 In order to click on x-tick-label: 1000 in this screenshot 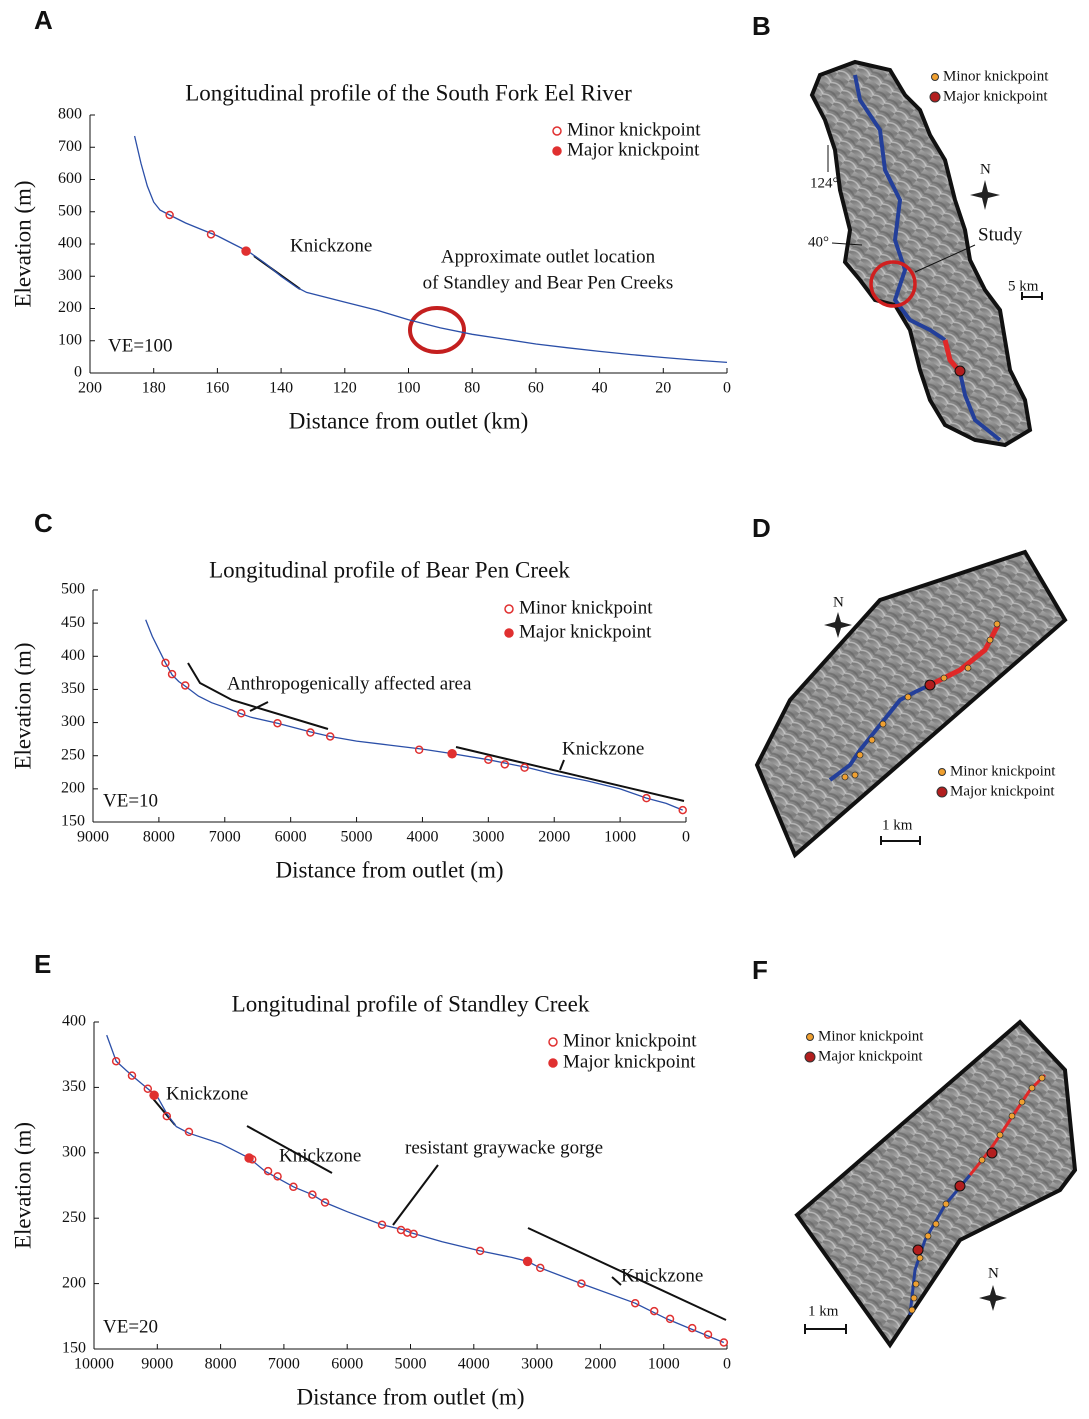, I will do `click(664, 1364)`.